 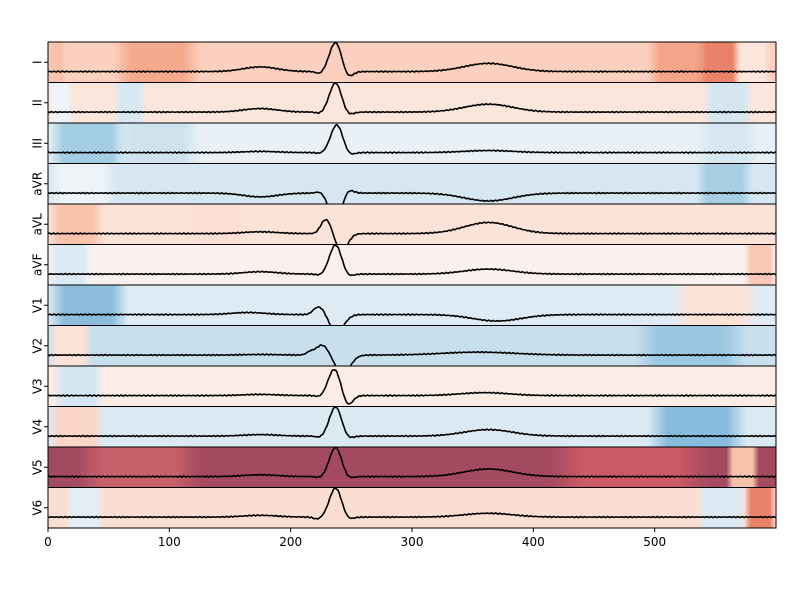 I want to click on lead-avr-row: aVR, so click(x=404, y=193).